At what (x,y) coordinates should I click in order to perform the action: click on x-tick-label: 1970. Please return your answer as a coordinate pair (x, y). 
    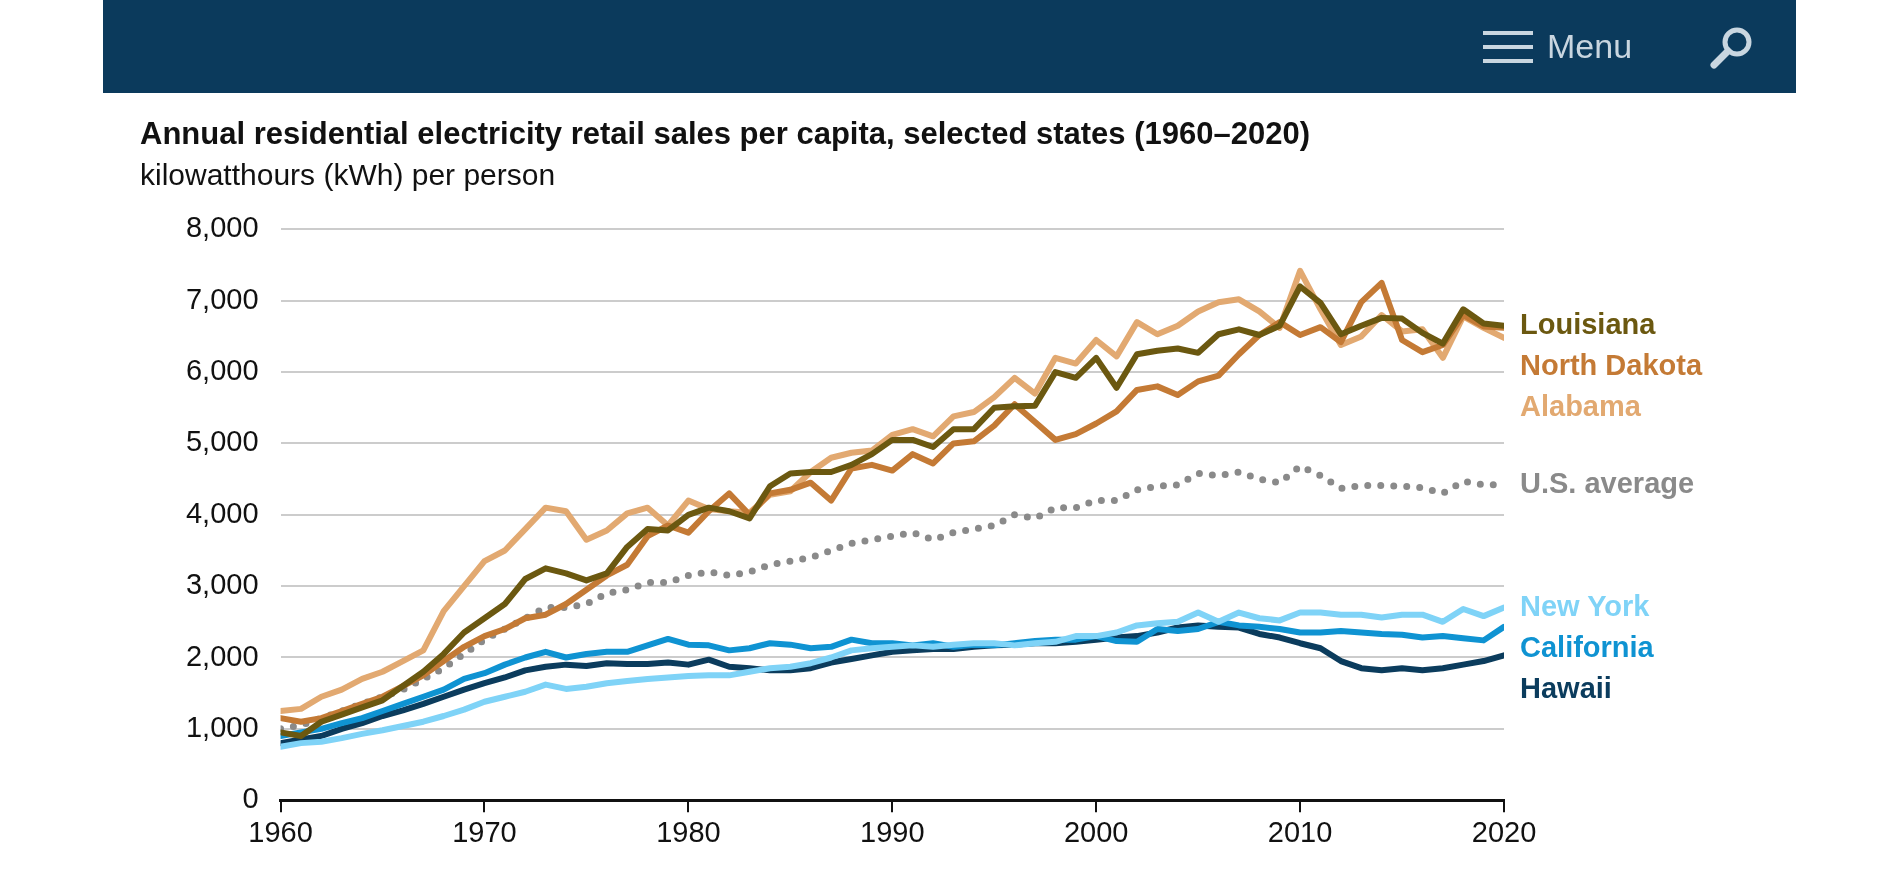
    Looking at the image, I should click on (484, 831).